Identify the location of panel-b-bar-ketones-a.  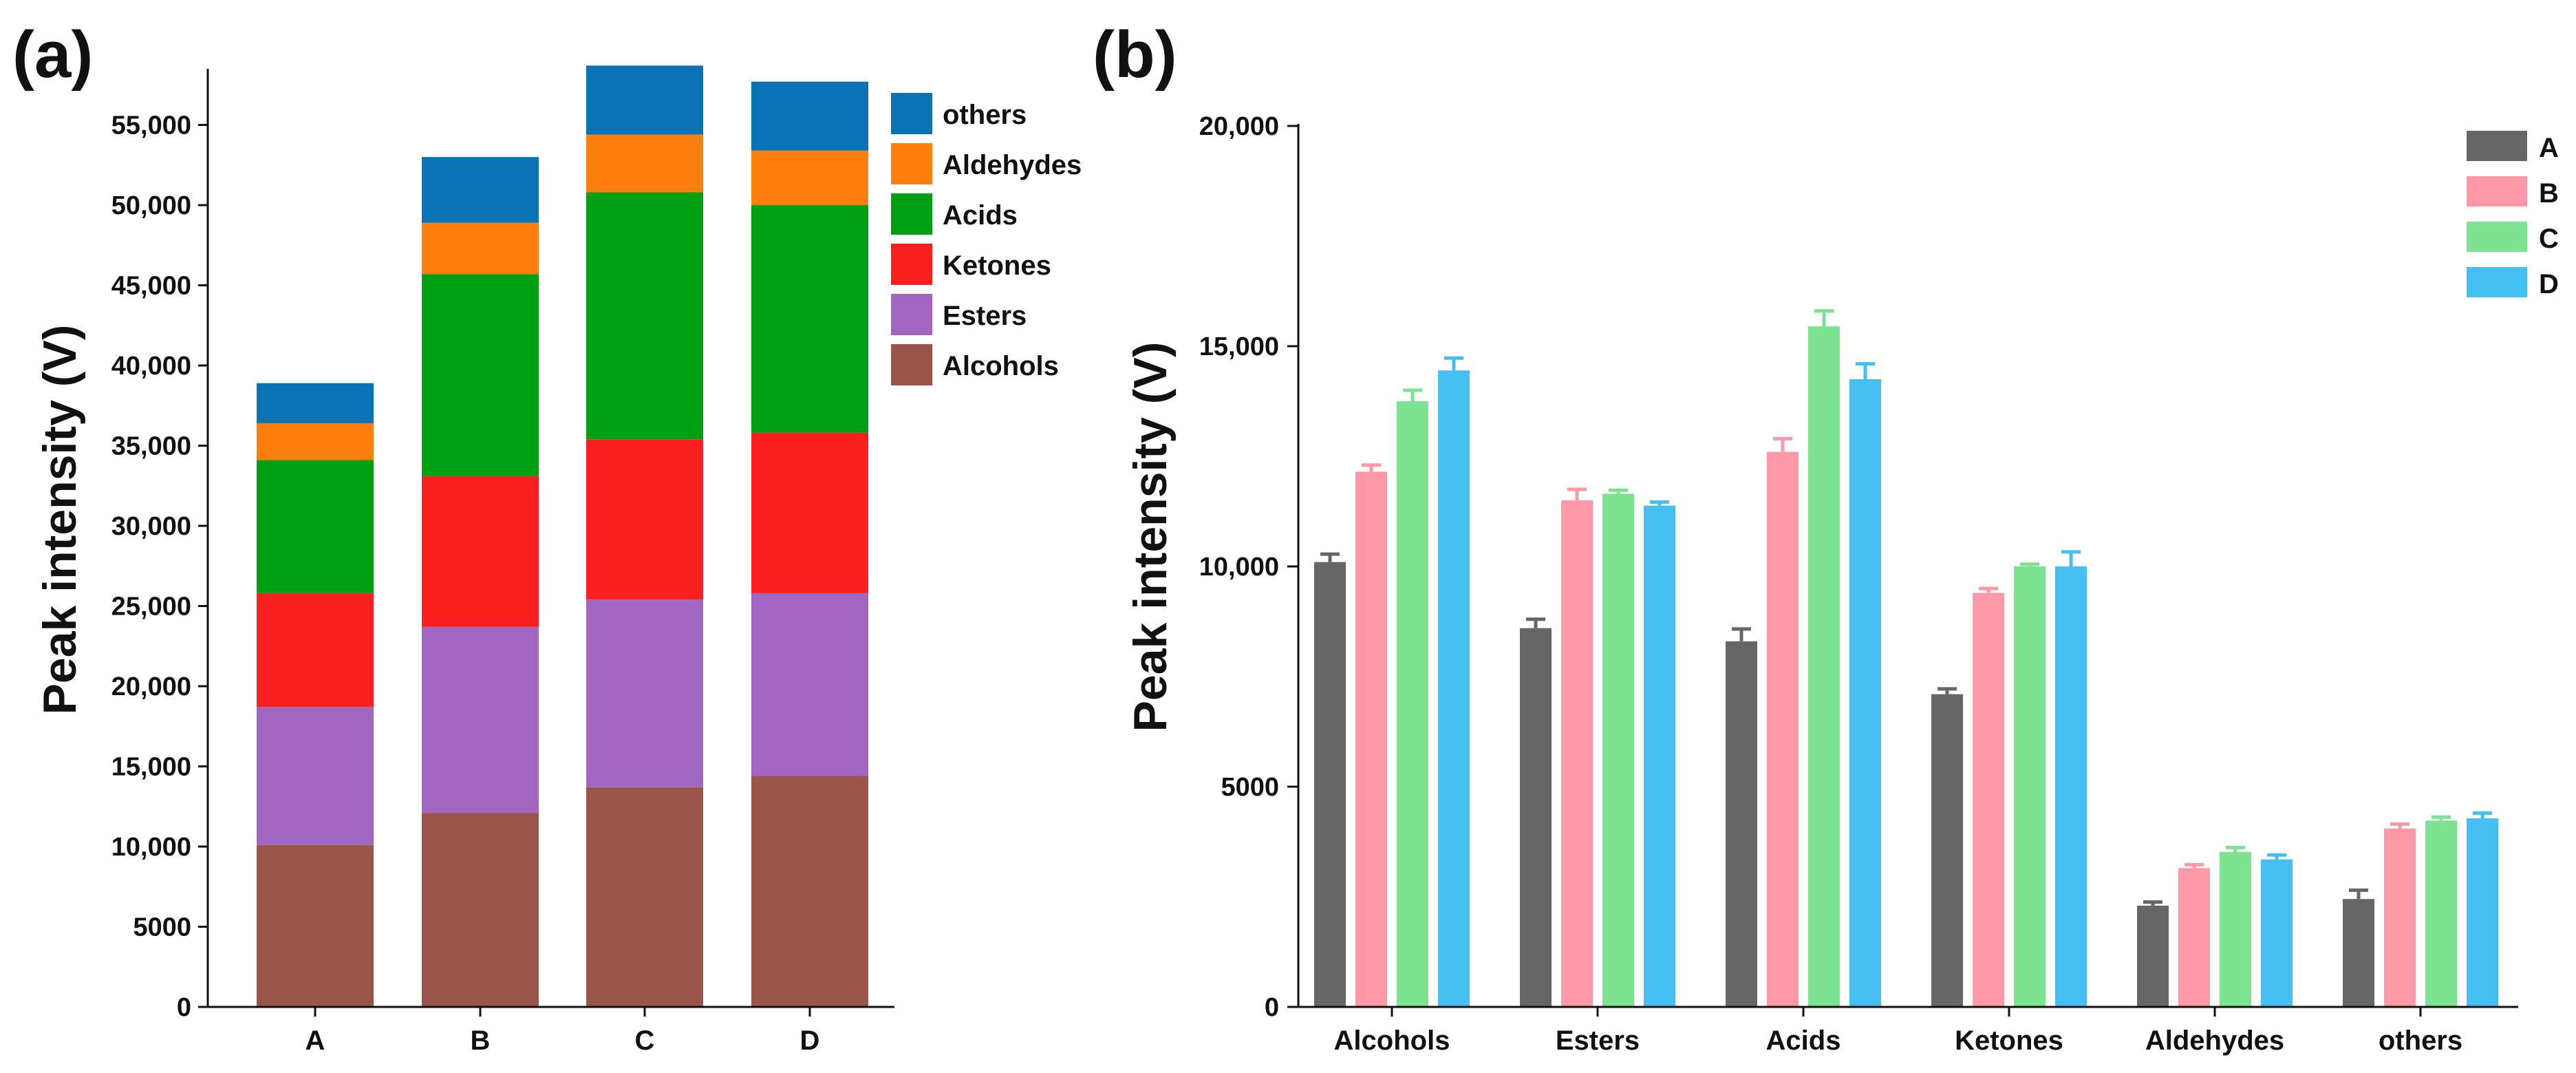
(1947, 850).